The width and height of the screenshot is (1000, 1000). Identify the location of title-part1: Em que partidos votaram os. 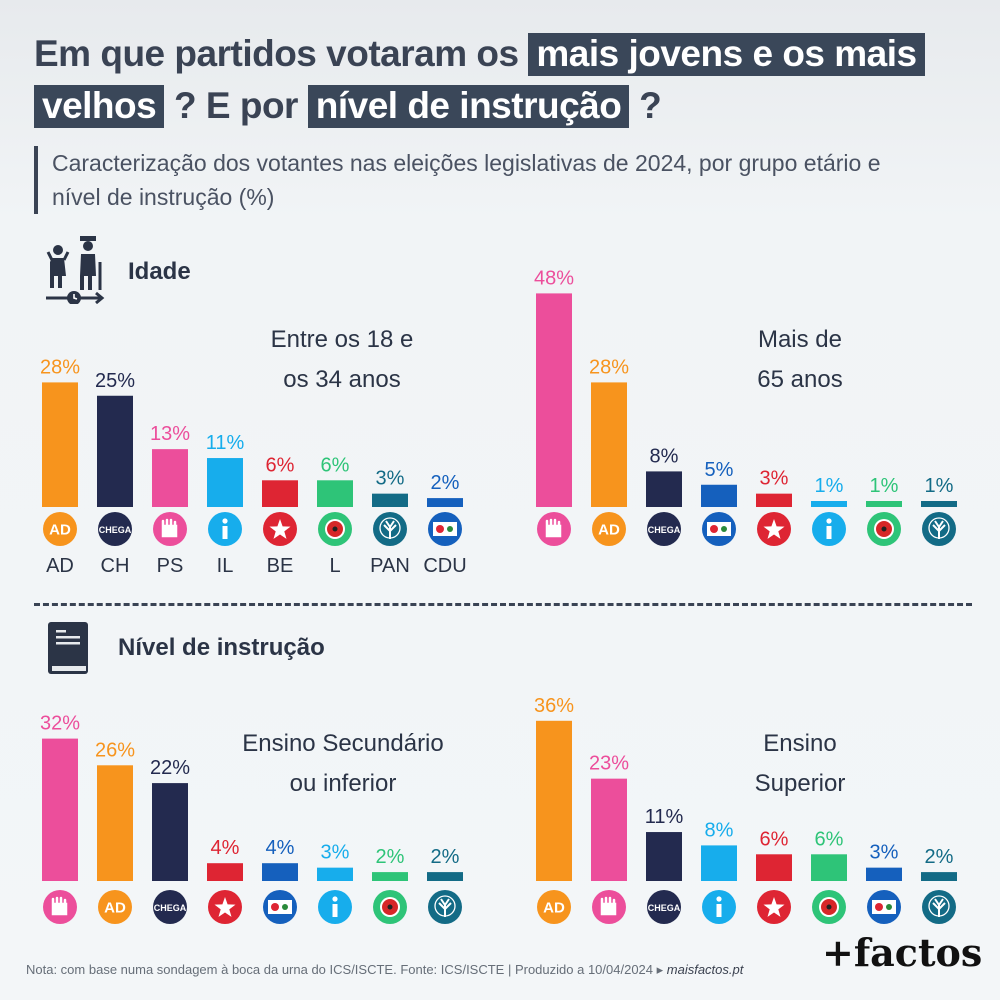
(276, 53).